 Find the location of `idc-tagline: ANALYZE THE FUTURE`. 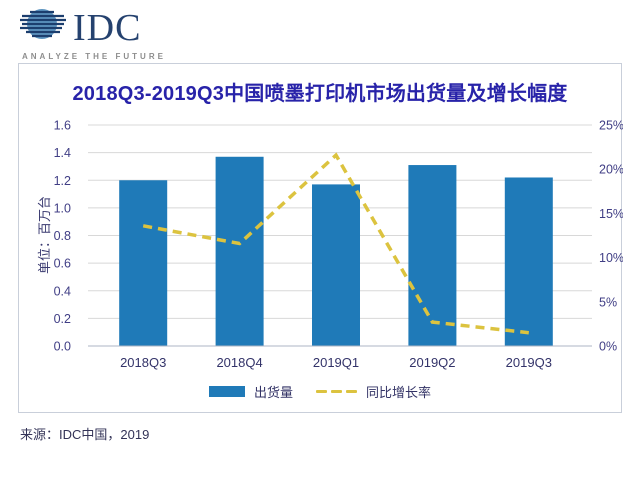

idc-tagline: ANALYZE THE FUTURE is located at coordinates (94, 56).